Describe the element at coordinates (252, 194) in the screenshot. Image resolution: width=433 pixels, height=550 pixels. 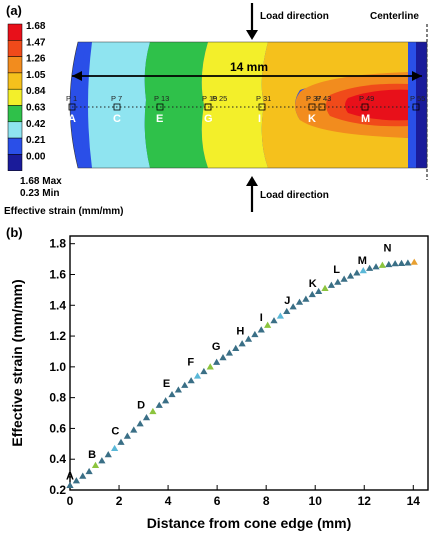
I see `load-arrow-bottom` at that location.